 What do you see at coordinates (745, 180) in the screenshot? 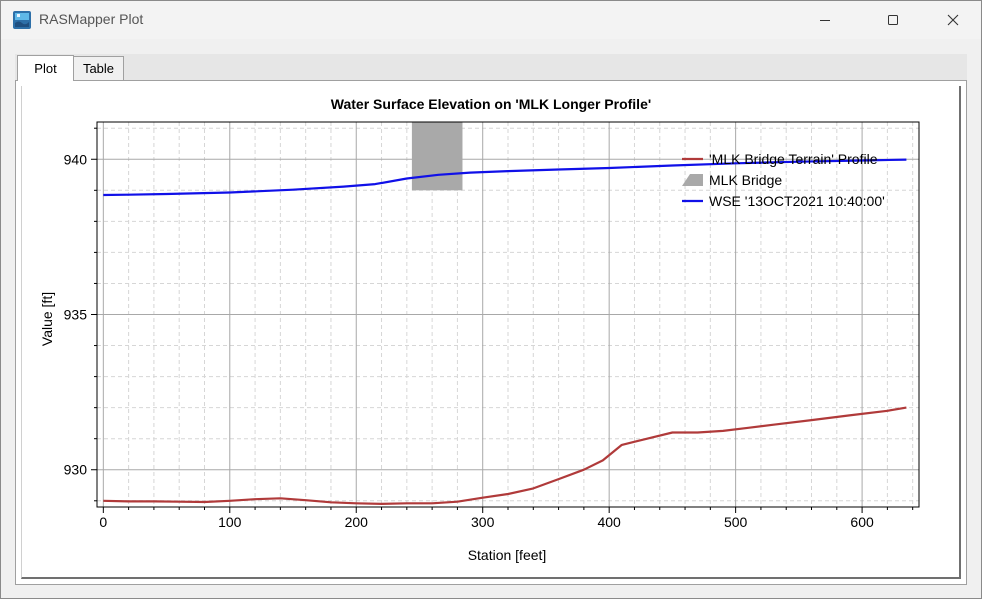
I see `legend-entry-label: MLK Bridge` at bounding box center [745, 180].